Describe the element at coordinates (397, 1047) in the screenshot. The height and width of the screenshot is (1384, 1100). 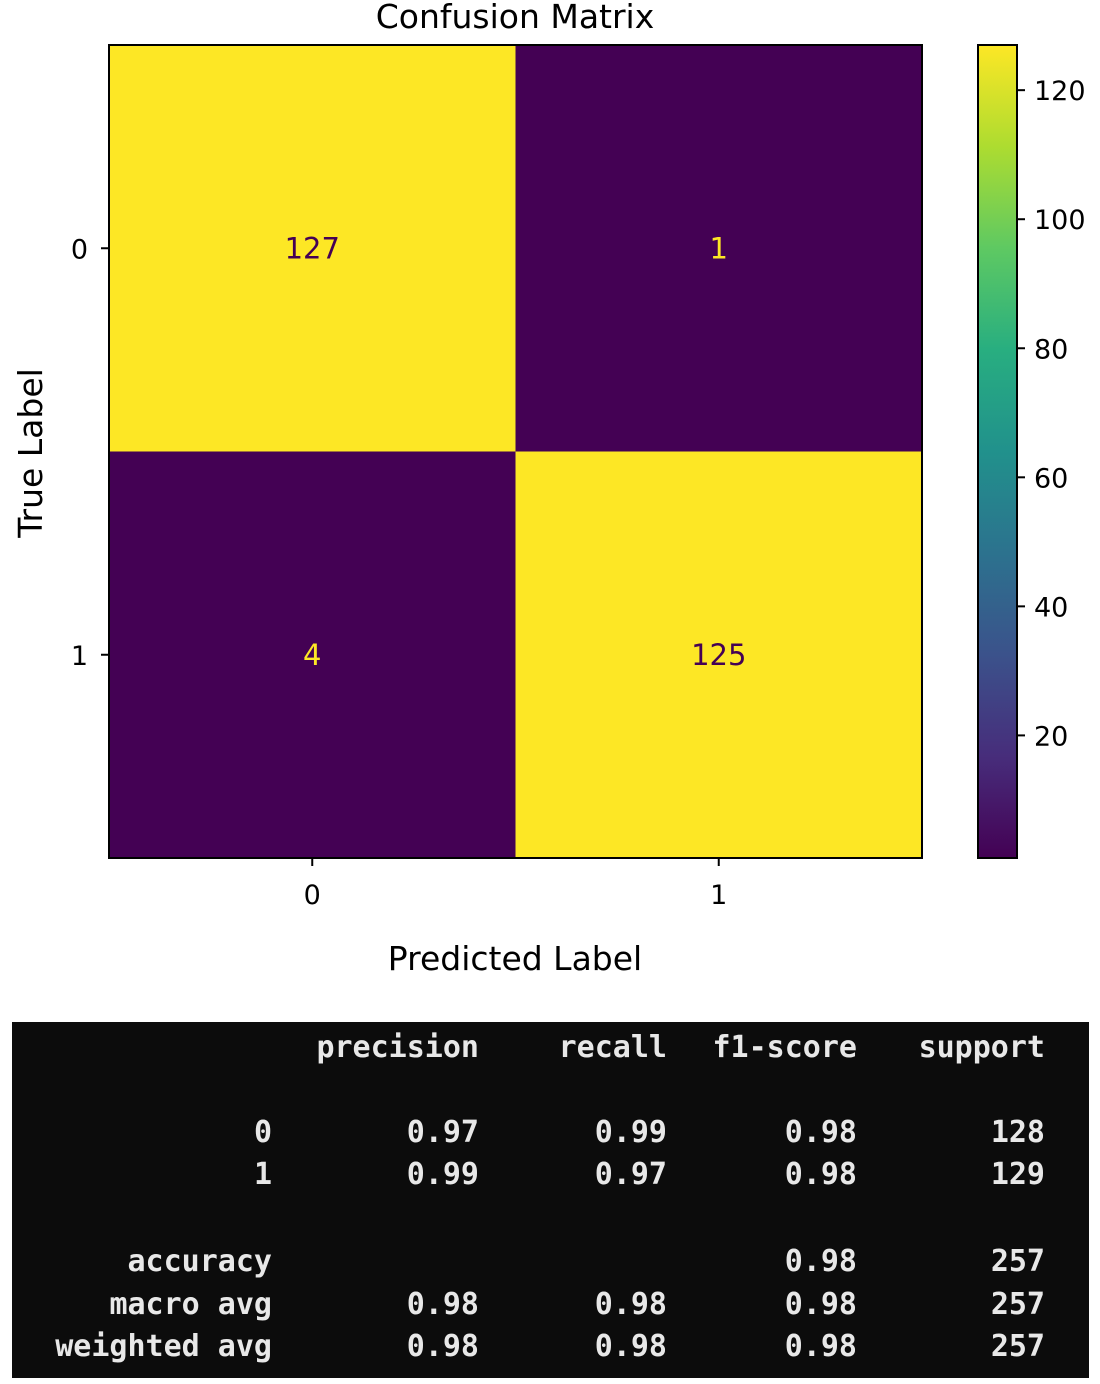
I see `report-header-cell: precision` at that location.